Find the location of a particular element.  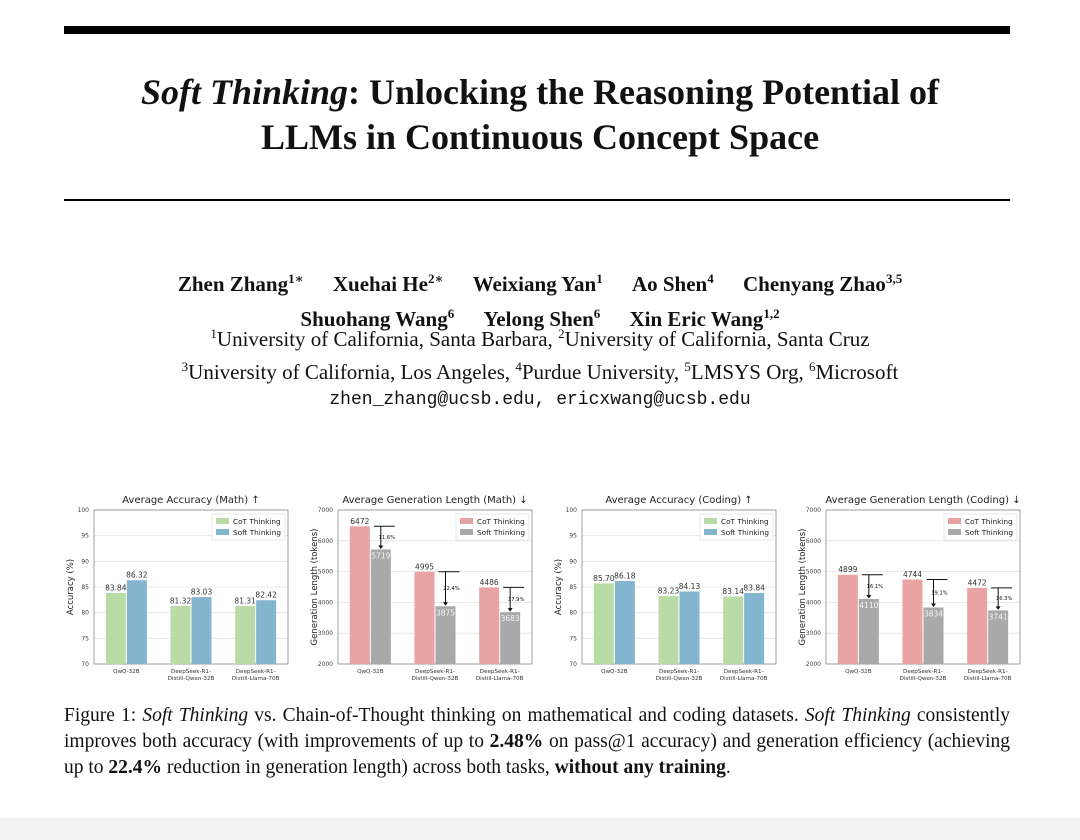

affiliation-mark: 2 is located at coordinates (561, 333).